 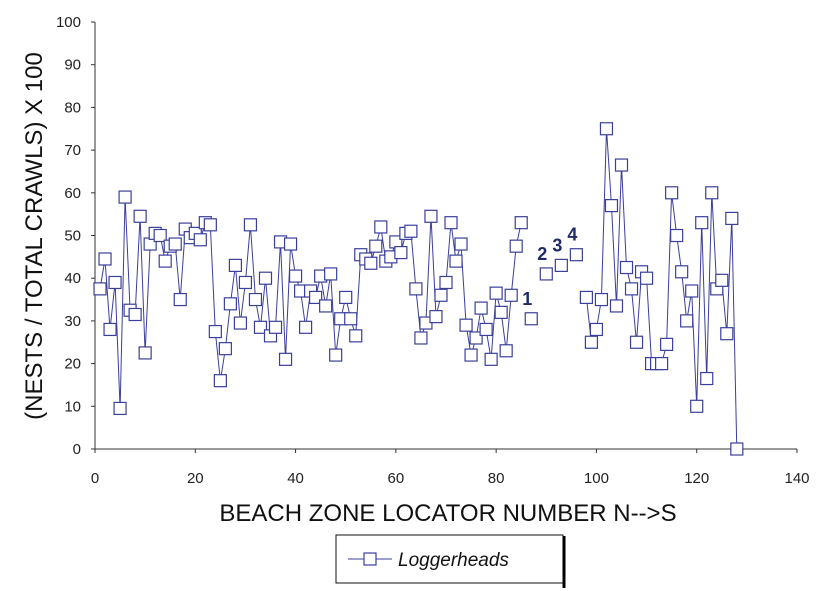 I want to click on x-tick-label: 20, so click(x=195, y=478).